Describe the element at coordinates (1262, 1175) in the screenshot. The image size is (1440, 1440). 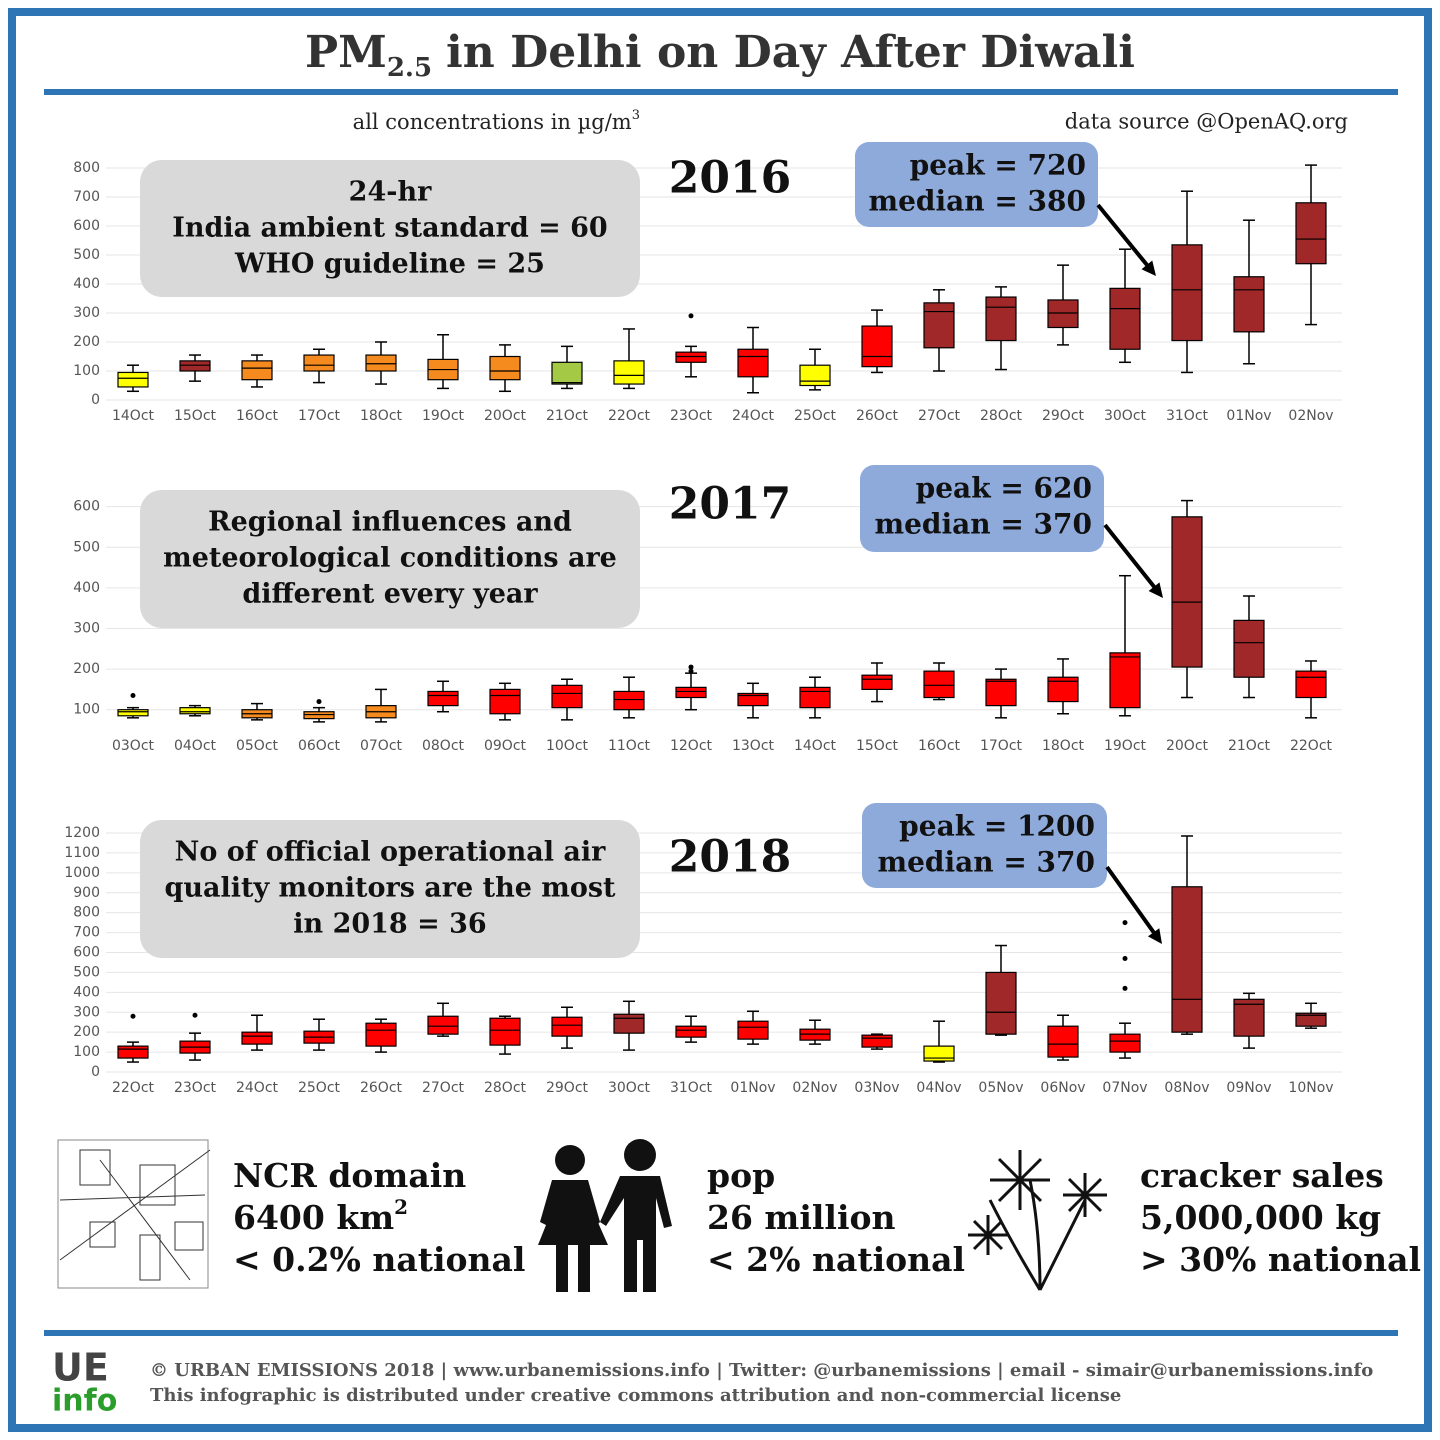
I see `stat-title: cracker sales` at that location.